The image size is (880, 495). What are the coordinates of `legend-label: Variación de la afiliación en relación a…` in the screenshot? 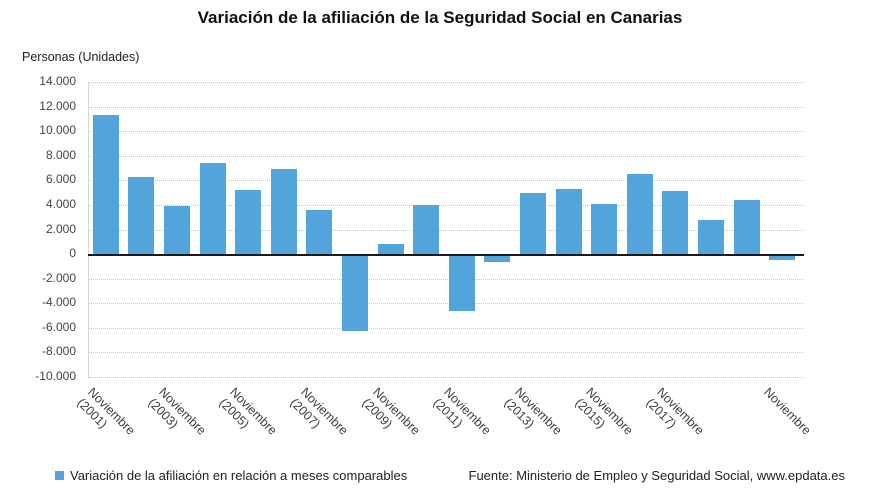 It's located at (239, 475).